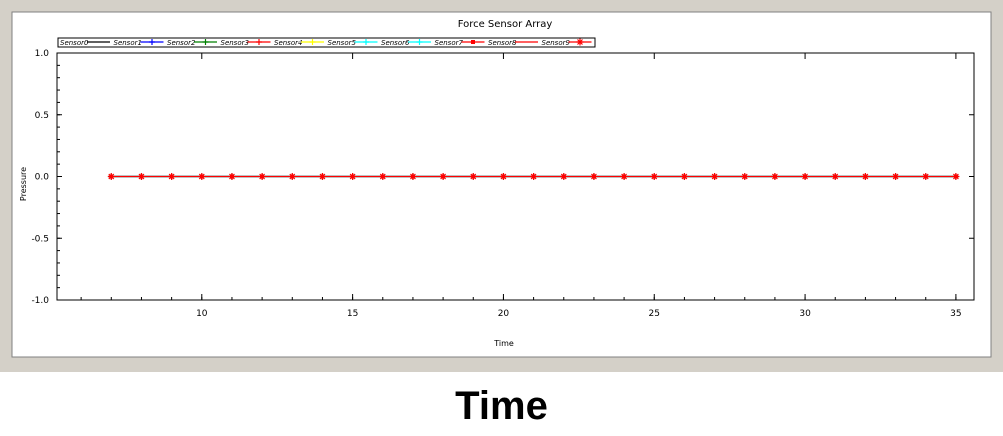 Image resolution: width=1003 pixels, height=436 pixels. I want to click on x-tick-label: 25, so click(654, 314).